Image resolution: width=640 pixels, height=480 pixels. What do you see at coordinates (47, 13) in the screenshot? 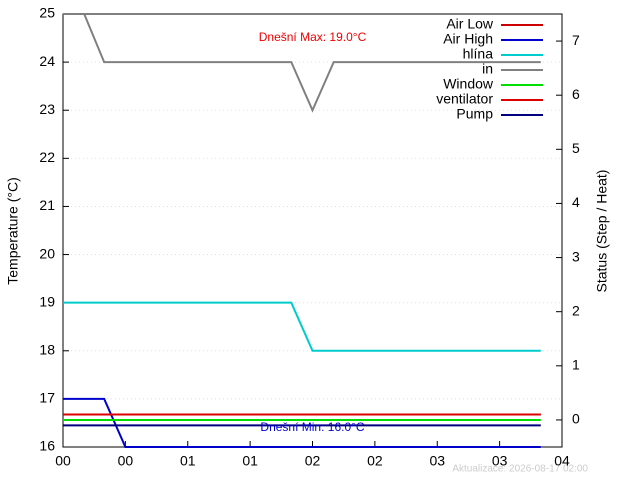
I see `y-tick-label: 25` at bounding box center [47, 13].